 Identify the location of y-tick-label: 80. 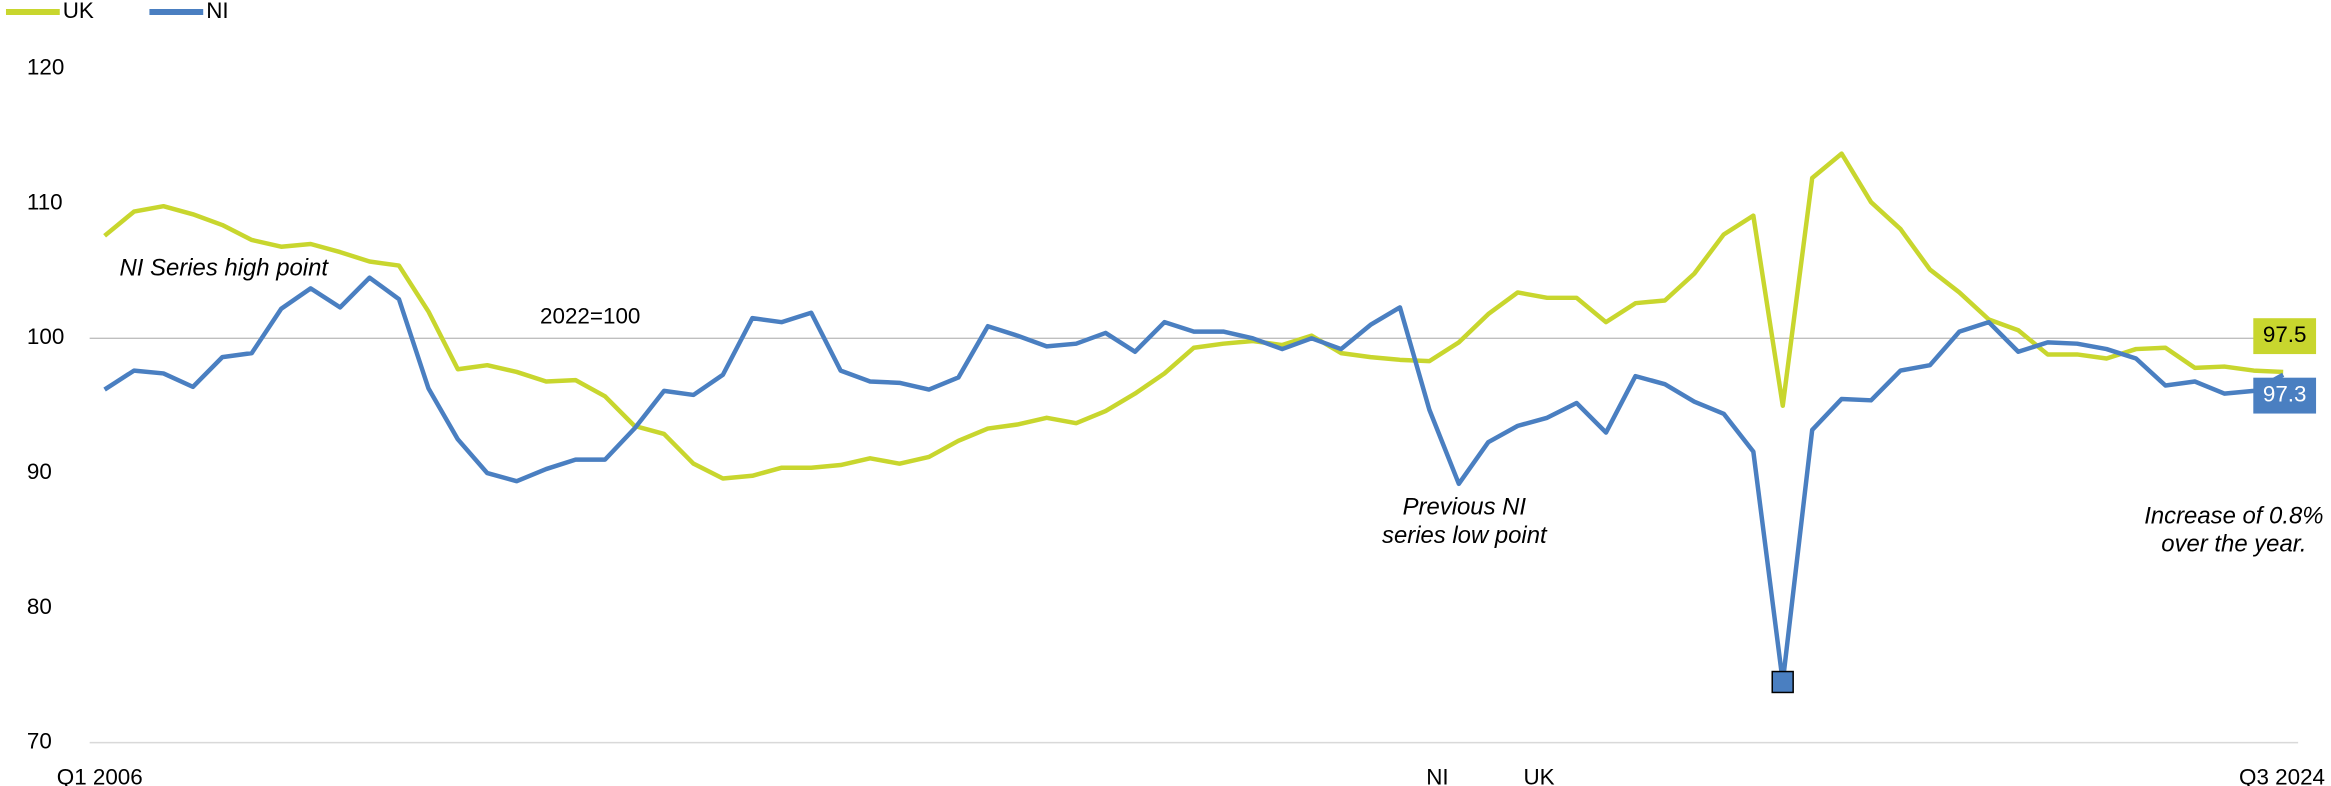
(39, 606).